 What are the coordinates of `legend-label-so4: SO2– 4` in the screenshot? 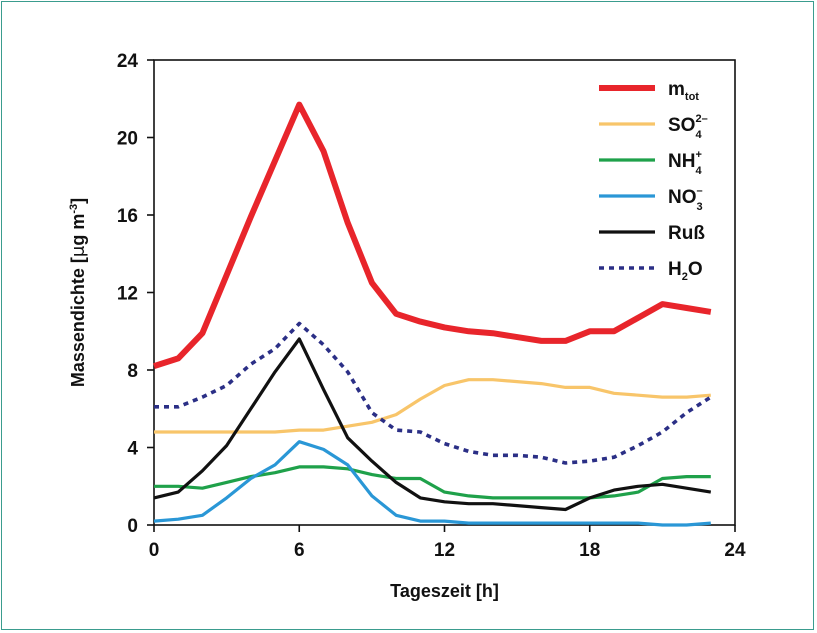 It's located at (688, 127).